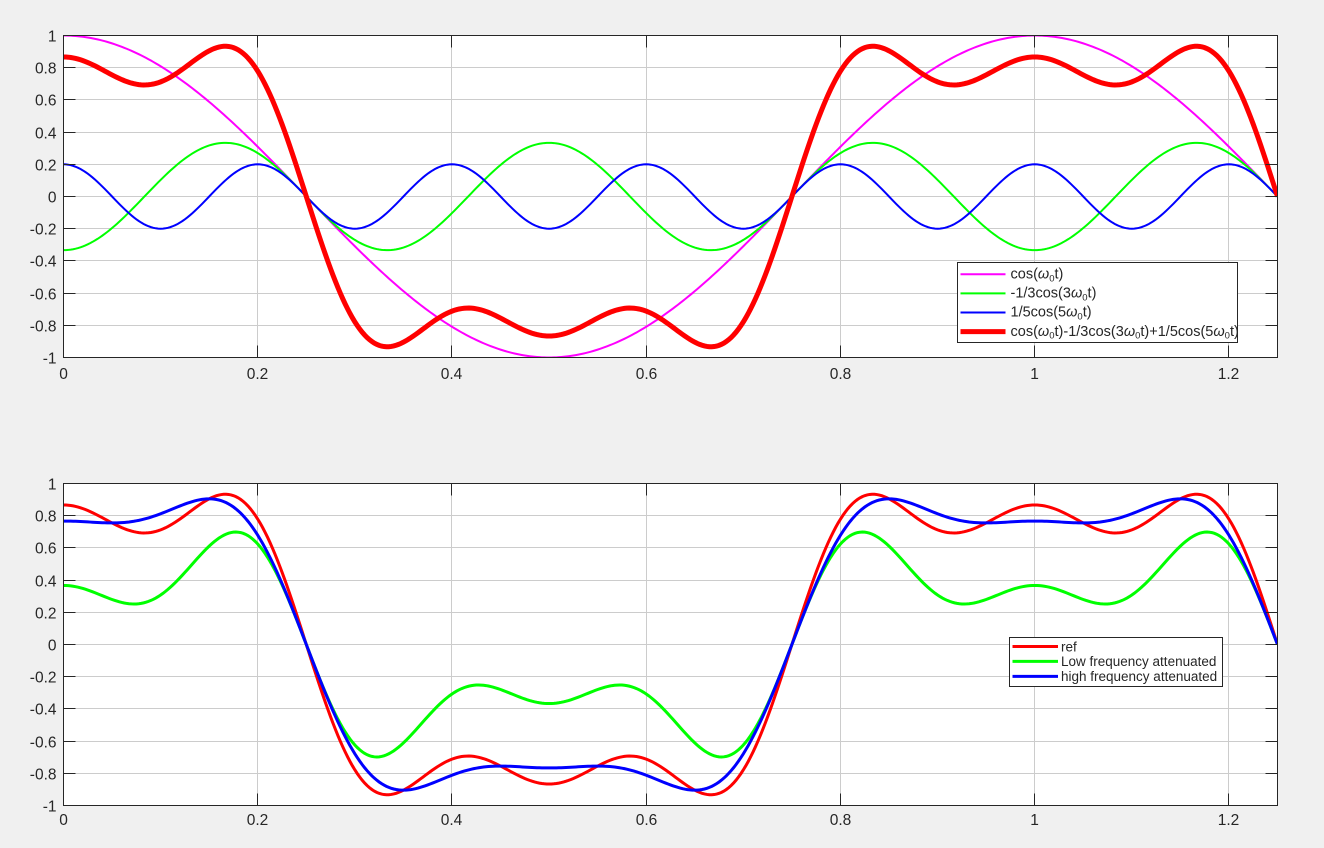  What do you see at coordinates (1037, 276) in the screenshot?
I see `svg-text: cos(ω0t)` at bounding box center [1037, 276].